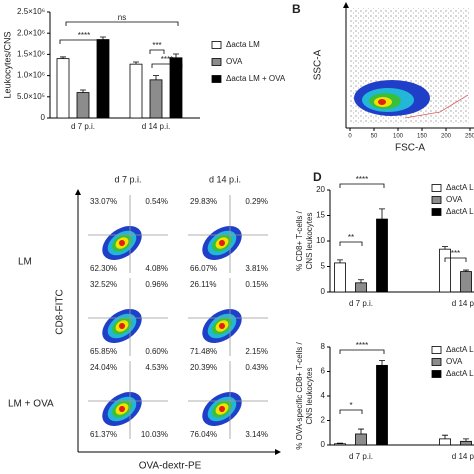 Image resolution: width=474 pixels, height=474 pixels. Describe the element at coordinates (296, 9) in the screenshot. I see `panel-label: B` at that location.